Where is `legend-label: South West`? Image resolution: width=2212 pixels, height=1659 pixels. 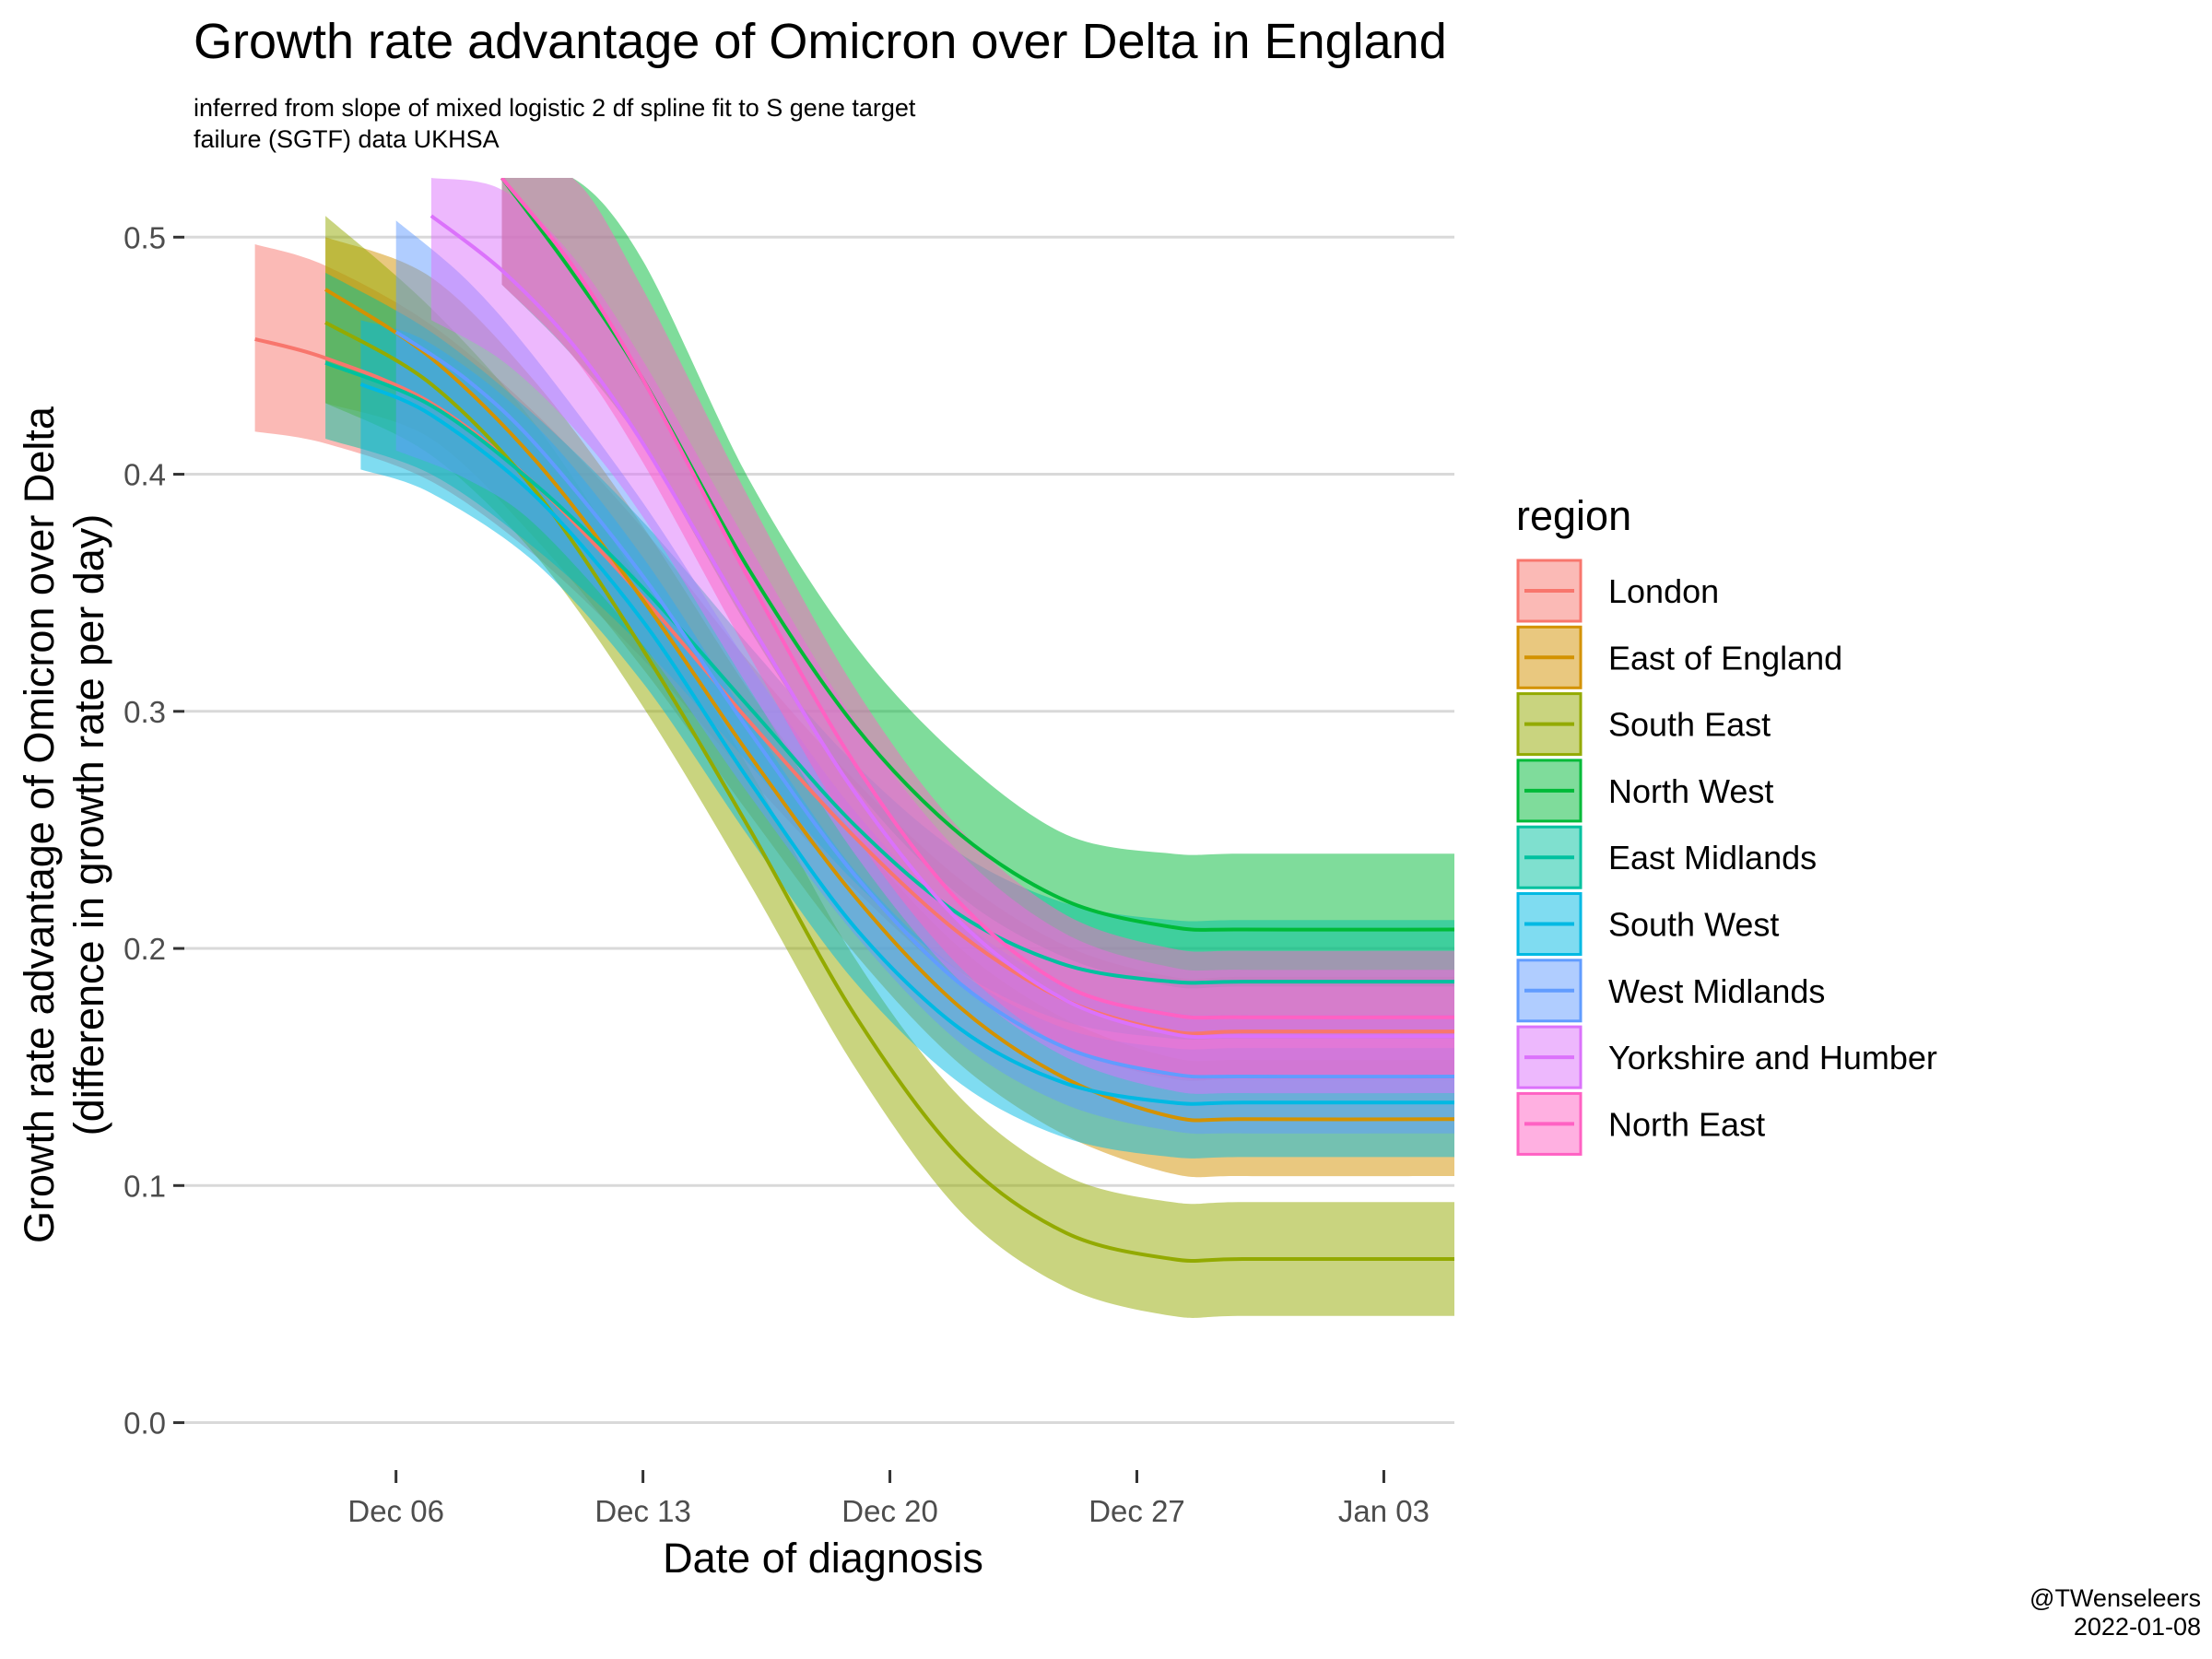 legend-label: South West is located at coordinates (1693, 925).